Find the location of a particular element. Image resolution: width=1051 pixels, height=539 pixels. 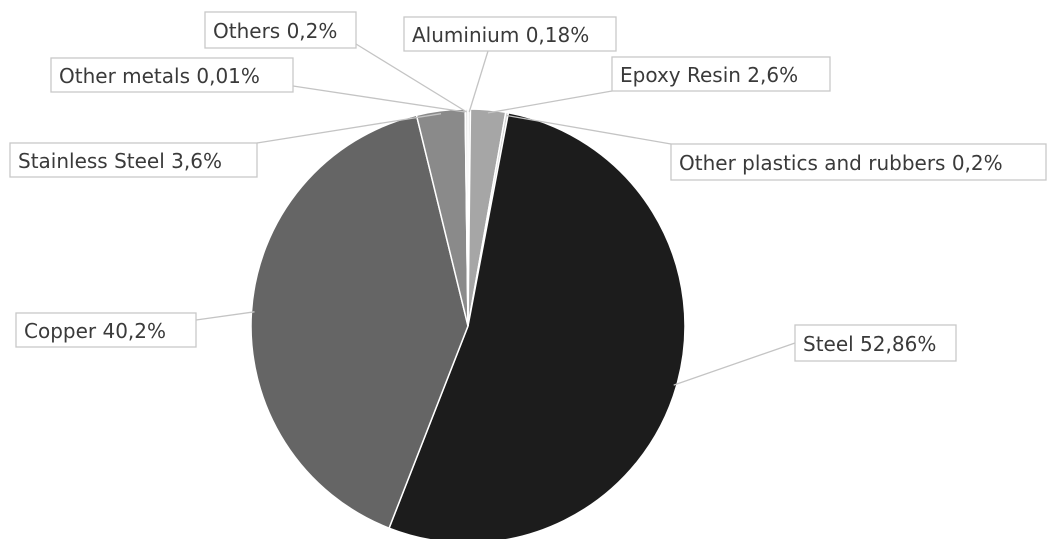

data-label-box-other-plastics-and-rubbers is located at coordinates (858, 162).